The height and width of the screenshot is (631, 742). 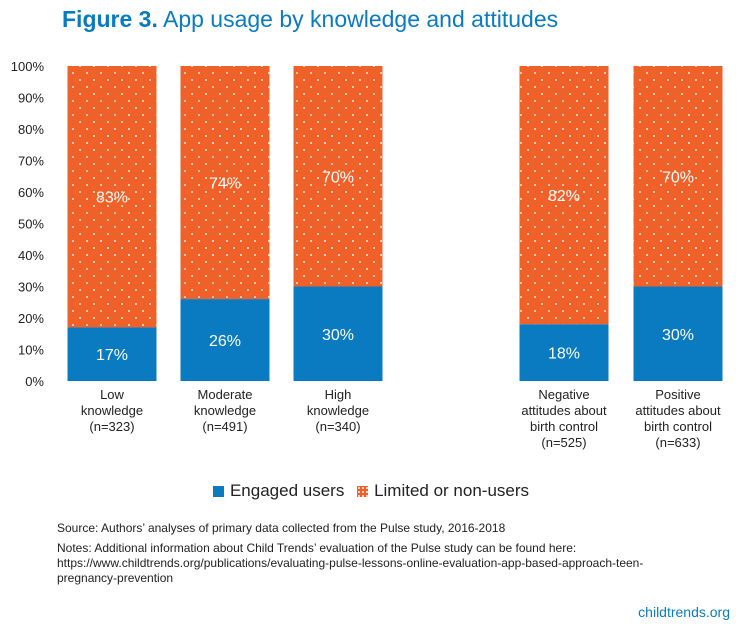 I want to click on data-label-engaged: 18%, so click(x=564, y=354).